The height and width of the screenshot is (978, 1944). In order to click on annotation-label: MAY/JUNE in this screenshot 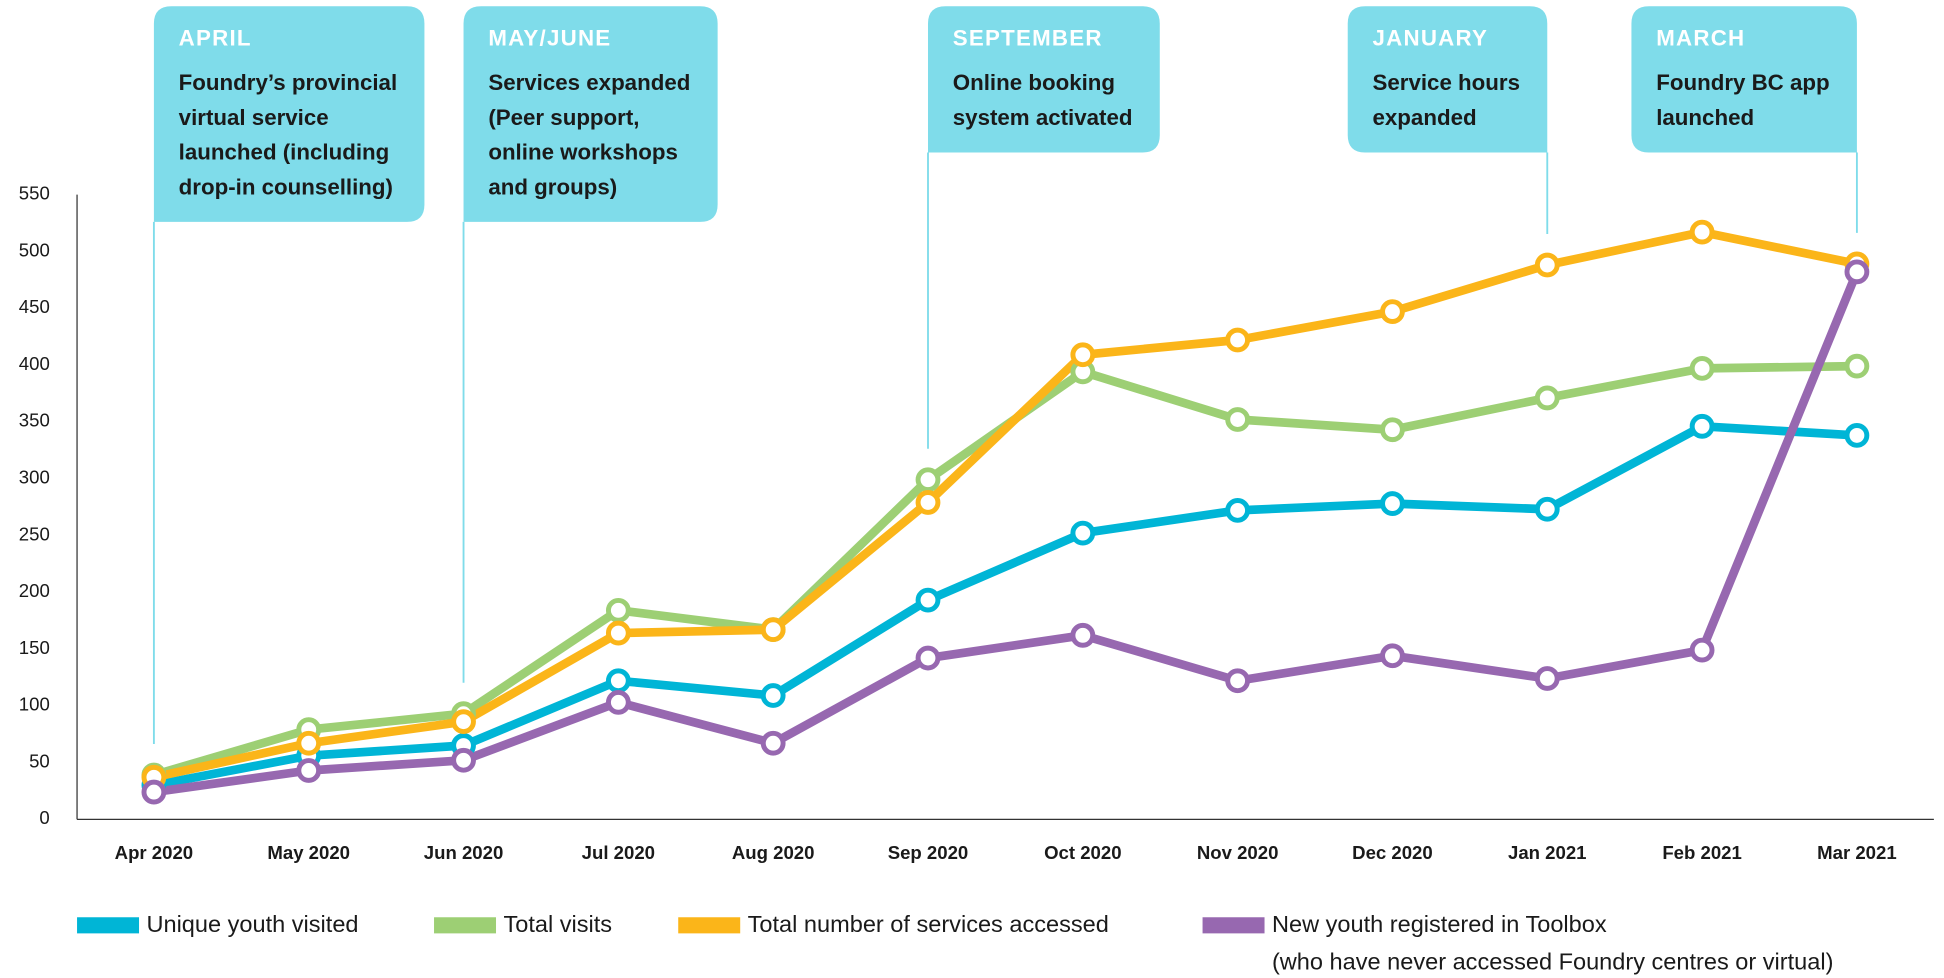, I will do `click(549, 38)`.